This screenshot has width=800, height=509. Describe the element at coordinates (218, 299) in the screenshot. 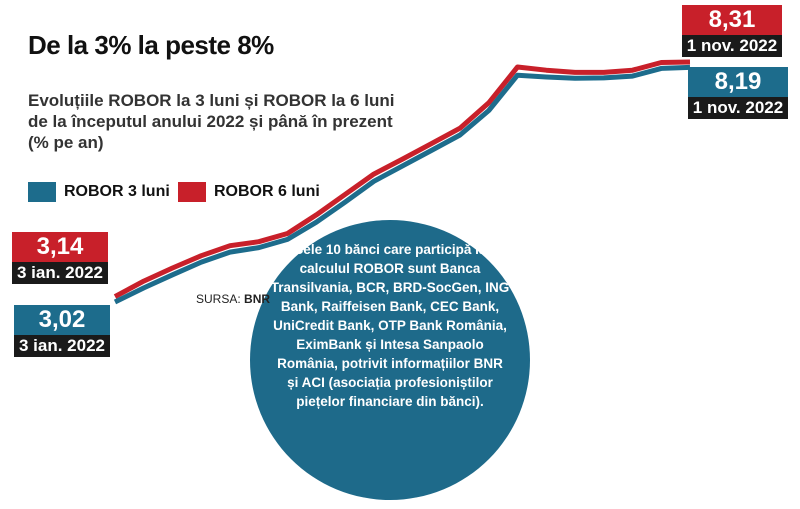

I see `source-label: SURSA:` at that location.